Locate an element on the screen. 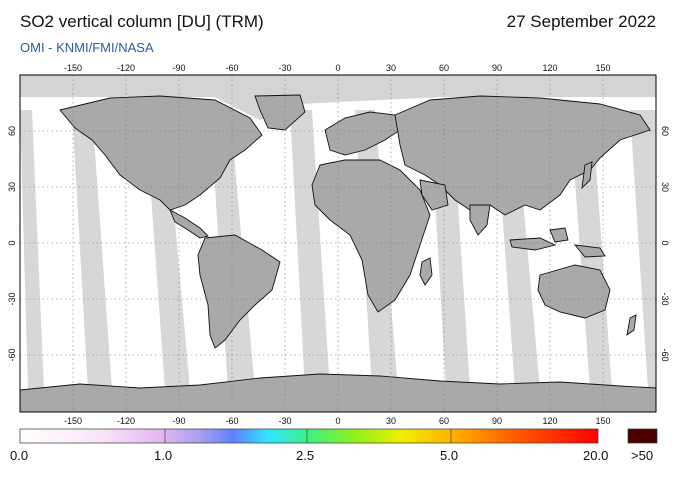 Image resolution: width=676 pixels, height=480 pixels. colorbar is located at coordinates (309, 436).